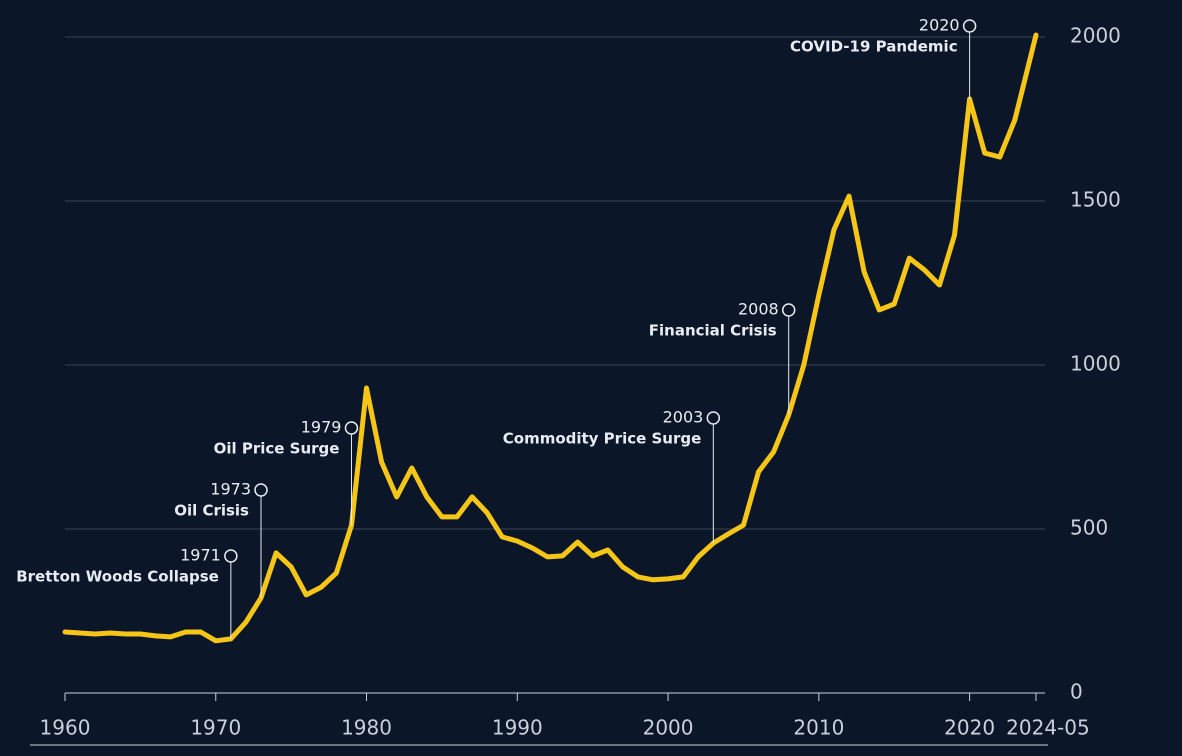 The image size is (1182, 756). Describe the element at coordinates (1095, 364) in the screenshot. I see `y-tick-label: 1000` at that location.